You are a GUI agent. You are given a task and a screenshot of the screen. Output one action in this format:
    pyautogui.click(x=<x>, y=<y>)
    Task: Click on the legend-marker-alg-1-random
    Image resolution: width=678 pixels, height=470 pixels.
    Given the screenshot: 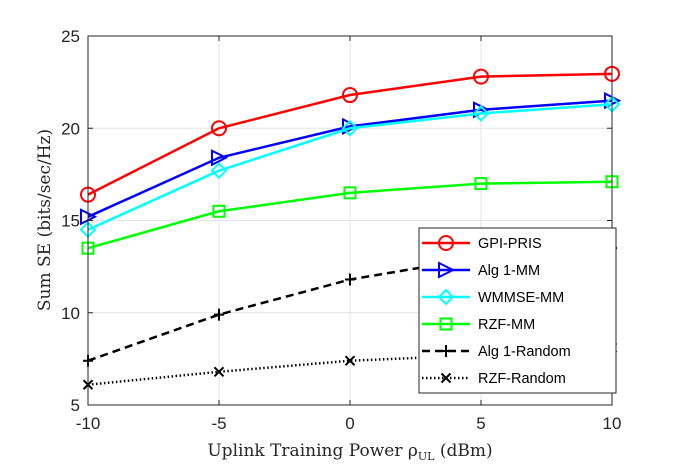 What is the action you would take?
    pyautogui.click(x=446, y=351)
    